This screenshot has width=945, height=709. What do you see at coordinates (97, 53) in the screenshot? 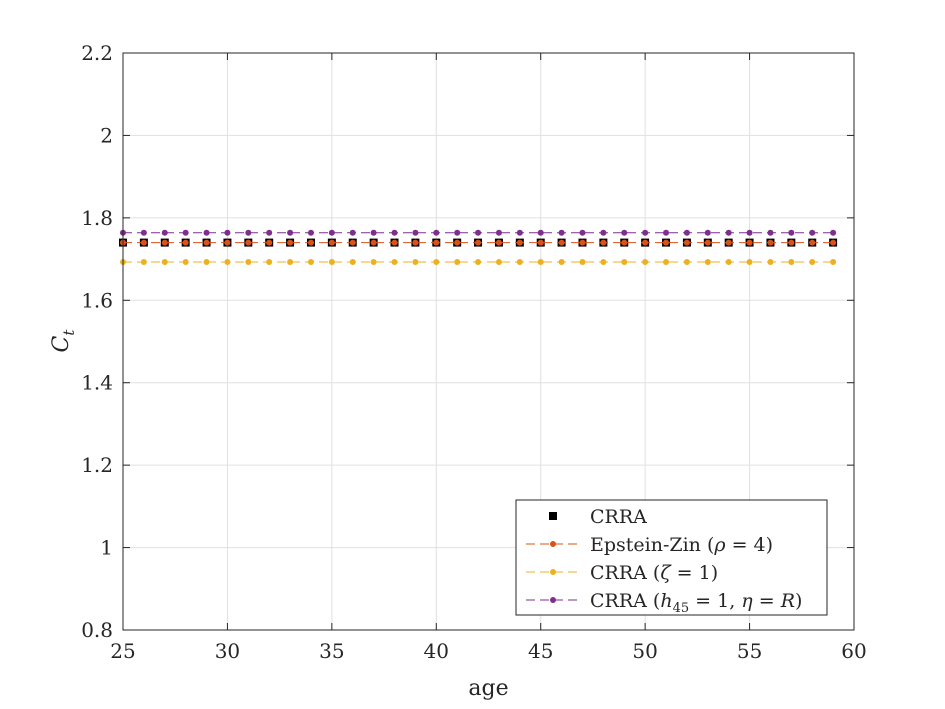
I see `y-tick-label: 2.2` at bounding box center [97, 53].